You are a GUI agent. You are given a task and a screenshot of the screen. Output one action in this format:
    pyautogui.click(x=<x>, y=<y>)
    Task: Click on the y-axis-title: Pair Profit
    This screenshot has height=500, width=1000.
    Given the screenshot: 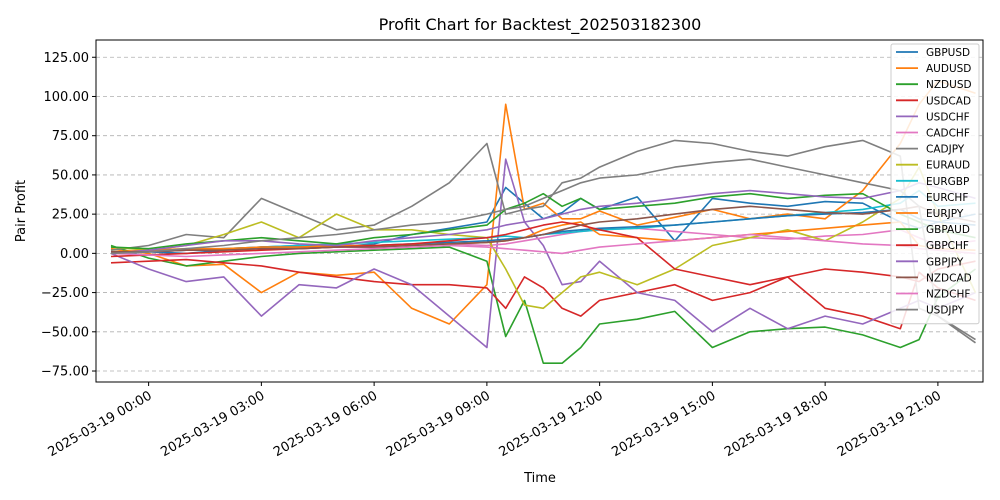 What is the action you would take?
    pyautogui.click(x=21, y=211)
    